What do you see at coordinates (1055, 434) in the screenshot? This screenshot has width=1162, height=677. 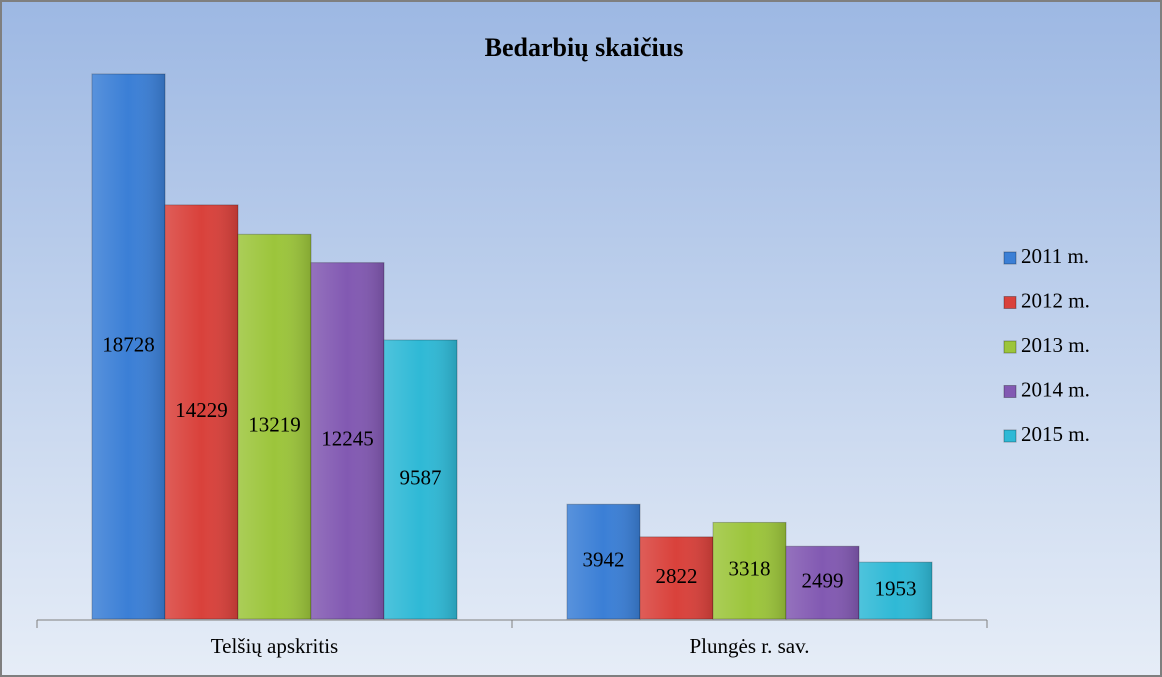 I see `legend-label: 2015 m.` at bounding box center [1055, 434].